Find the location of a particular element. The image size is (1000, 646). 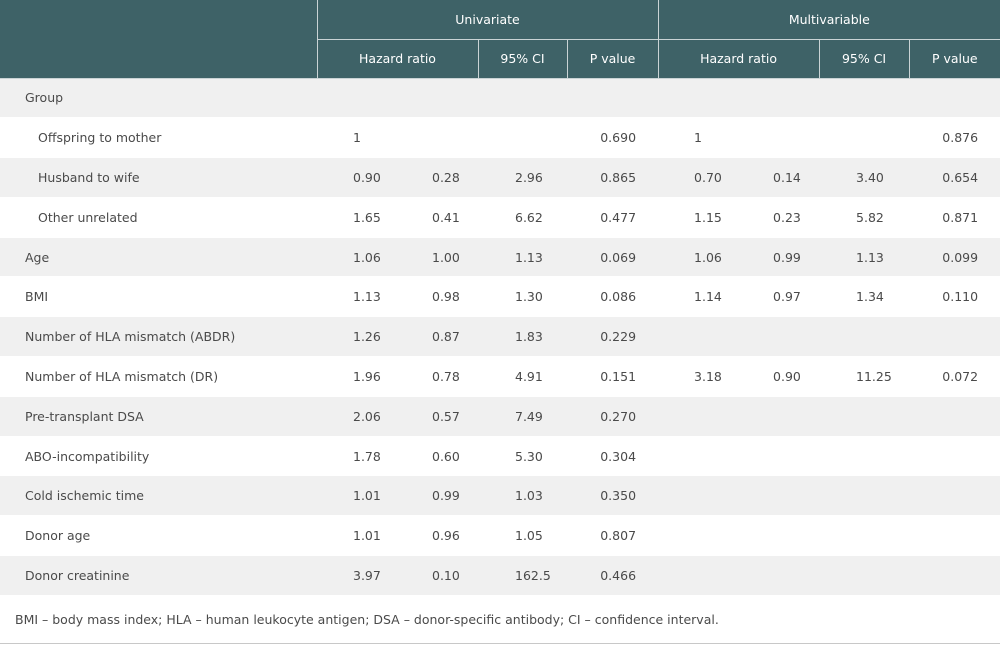

table-cell: 3.18 is located at coordinates (698, 376).